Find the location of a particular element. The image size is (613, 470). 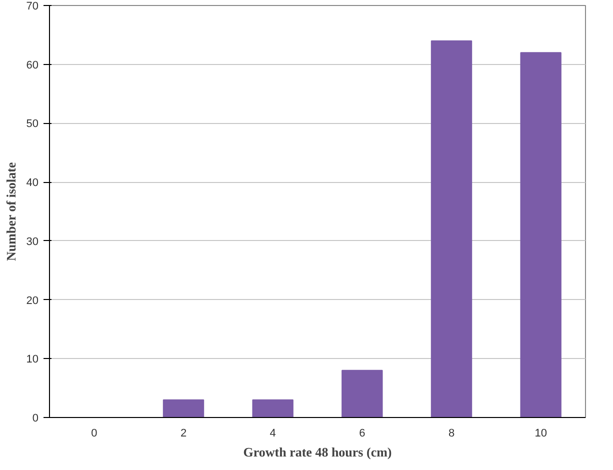

y-tick-label: 30 is located at coordinates (32, 242).